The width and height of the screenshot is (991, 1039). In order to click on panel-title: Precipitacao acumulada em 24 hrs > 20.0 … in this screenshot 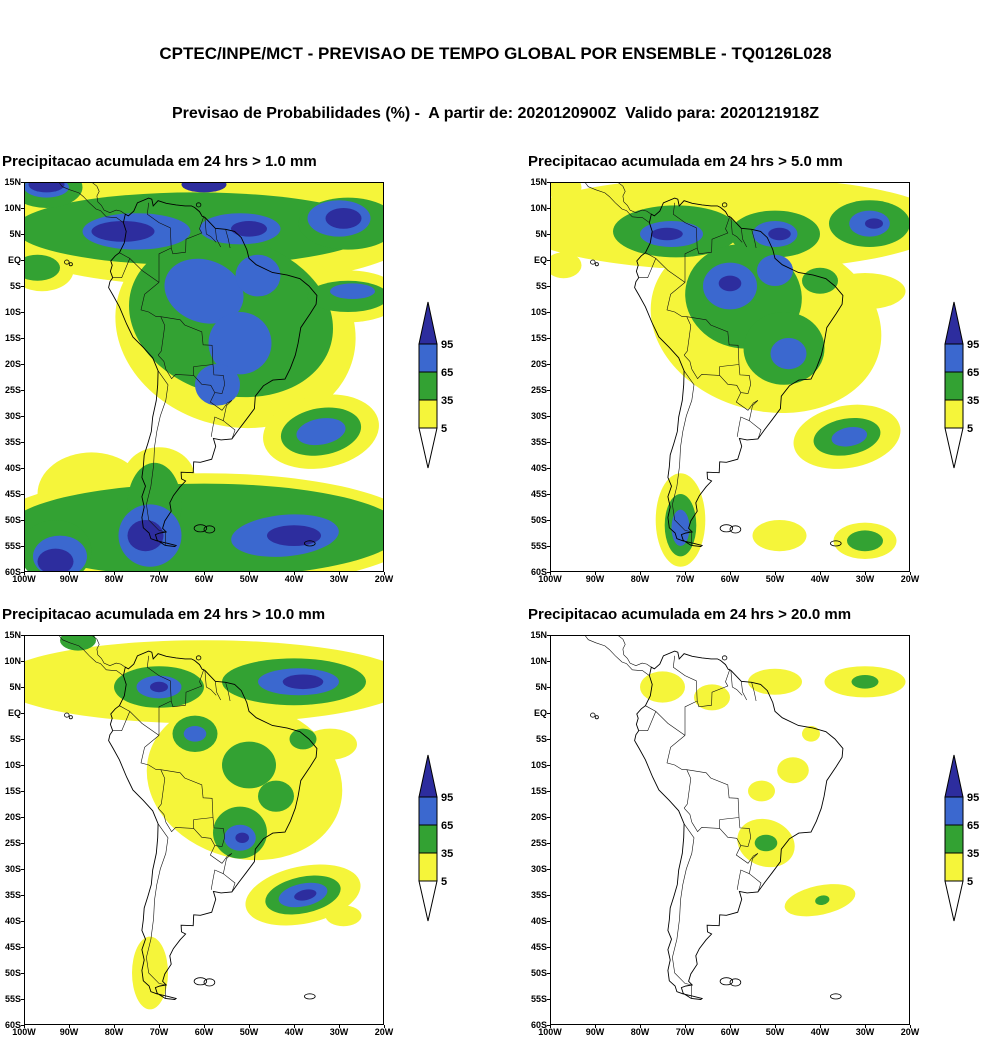, I will do `click(690, 614)`.